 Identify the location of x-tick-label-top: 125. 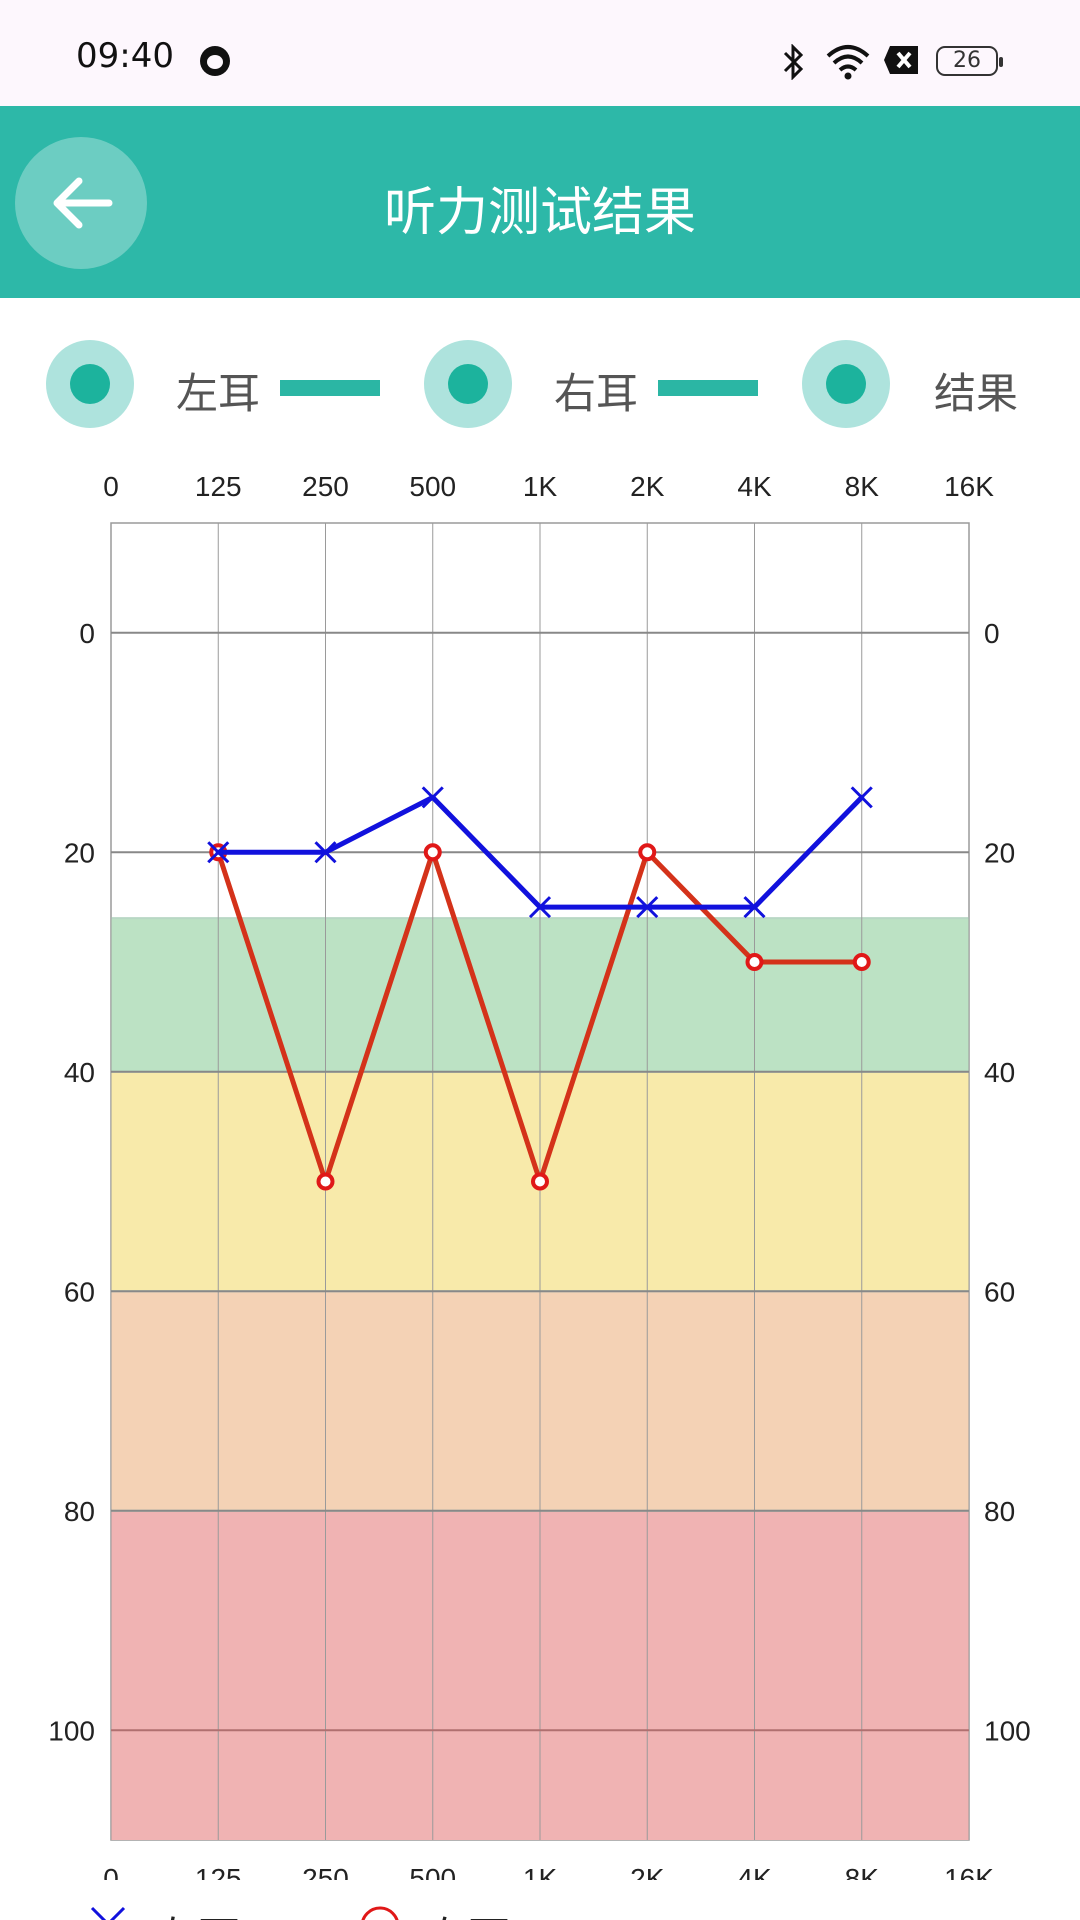
(218, 486).